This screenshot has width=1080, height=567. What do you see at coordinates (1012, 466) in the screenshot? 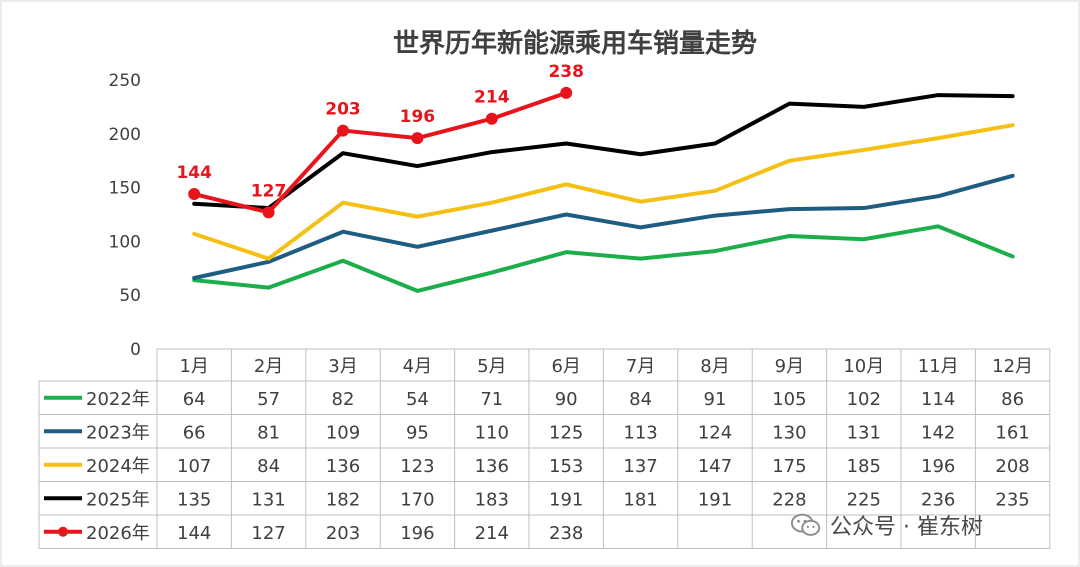
I see `table-cell: 208` at bounding box center [1012, 466].